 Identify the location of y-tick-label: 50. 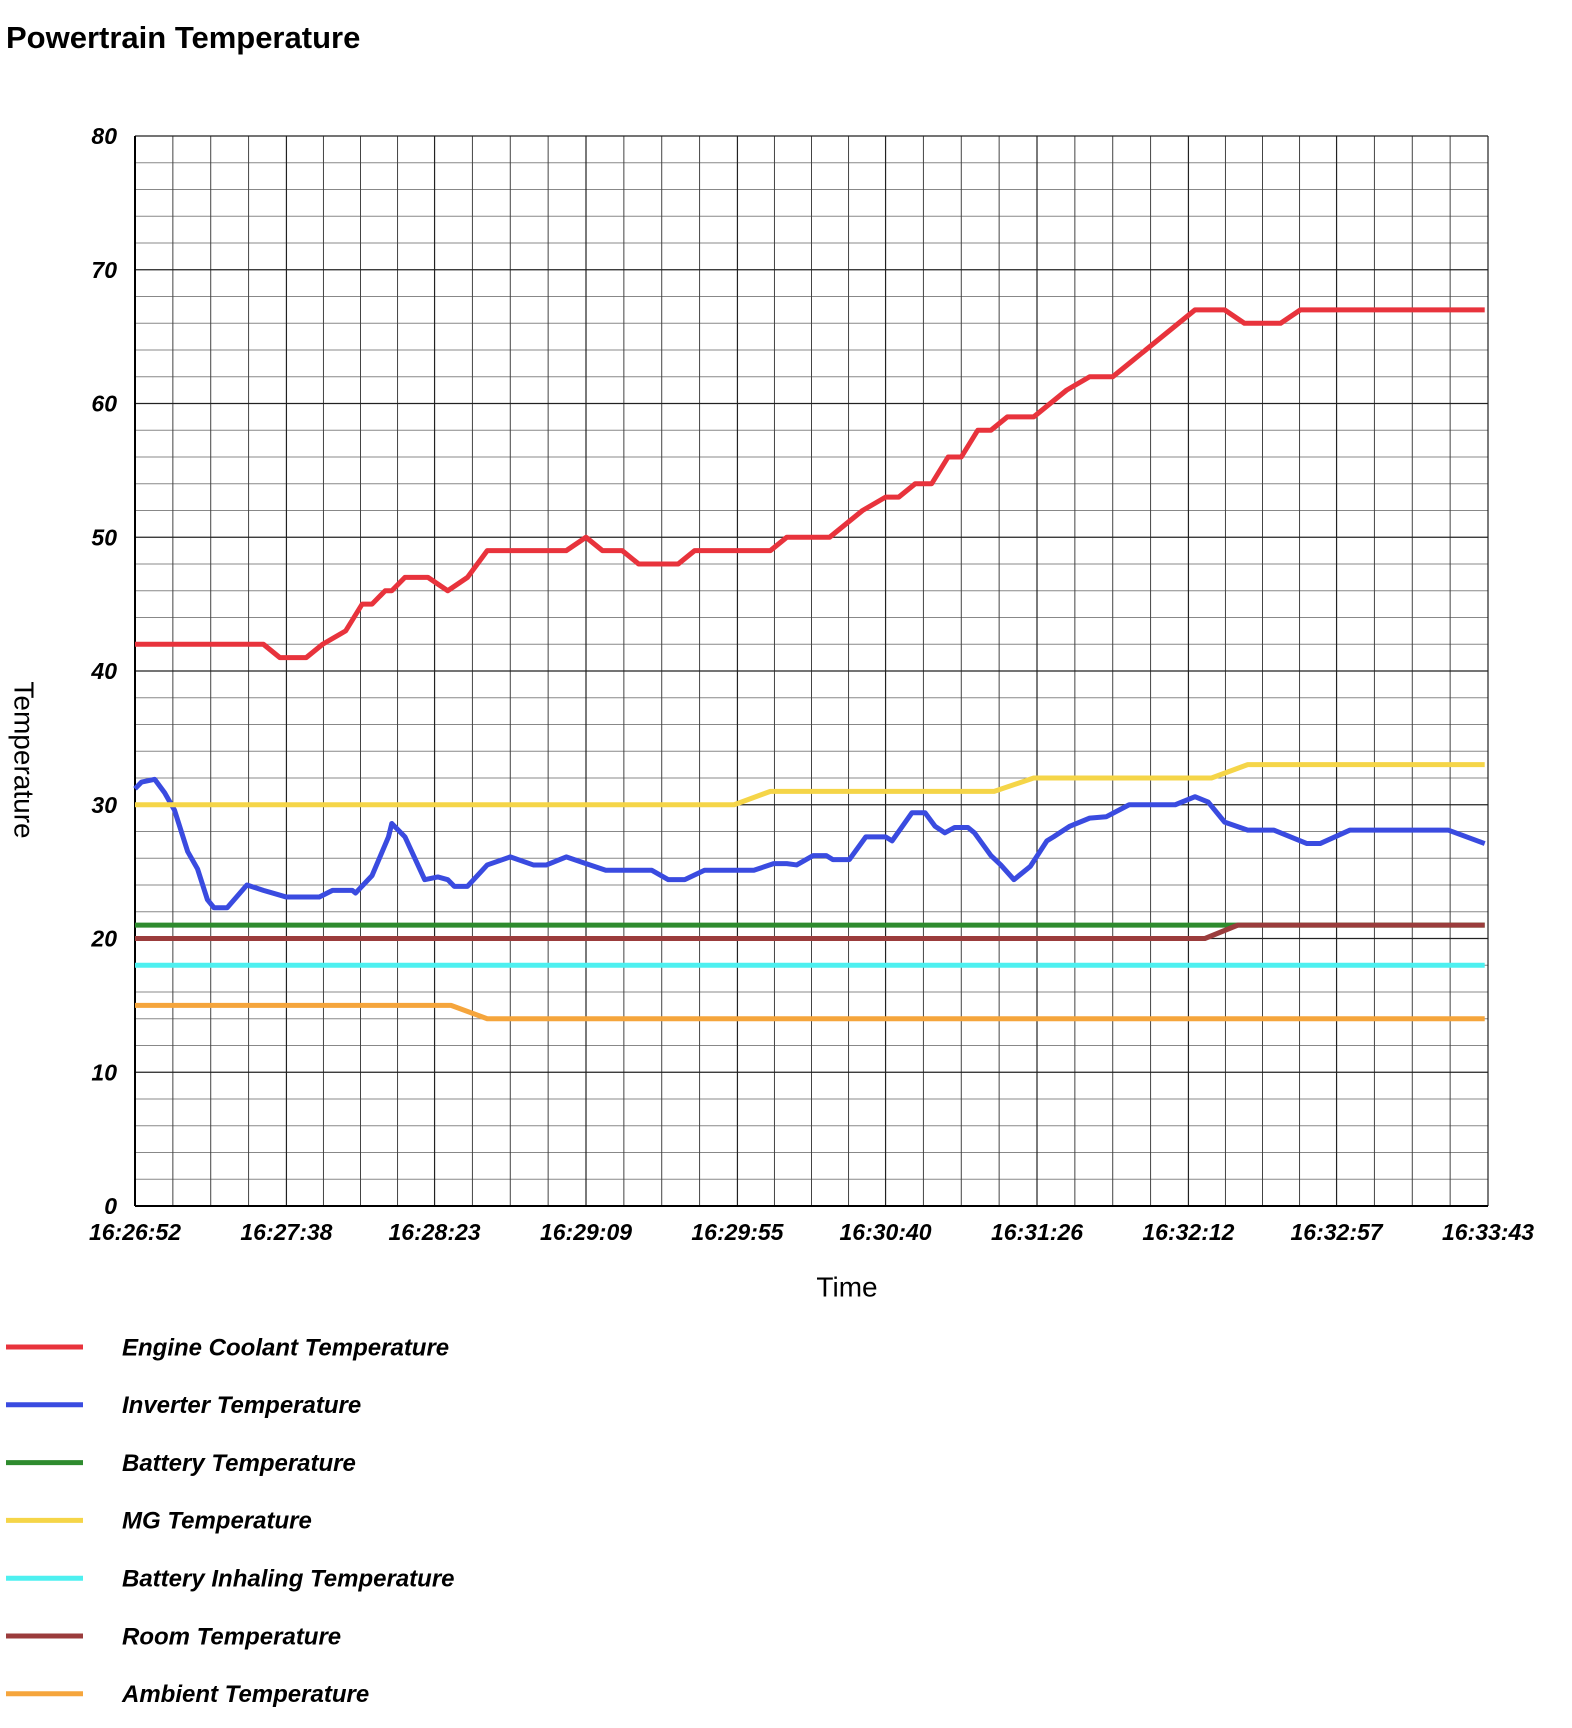
(104, 537).